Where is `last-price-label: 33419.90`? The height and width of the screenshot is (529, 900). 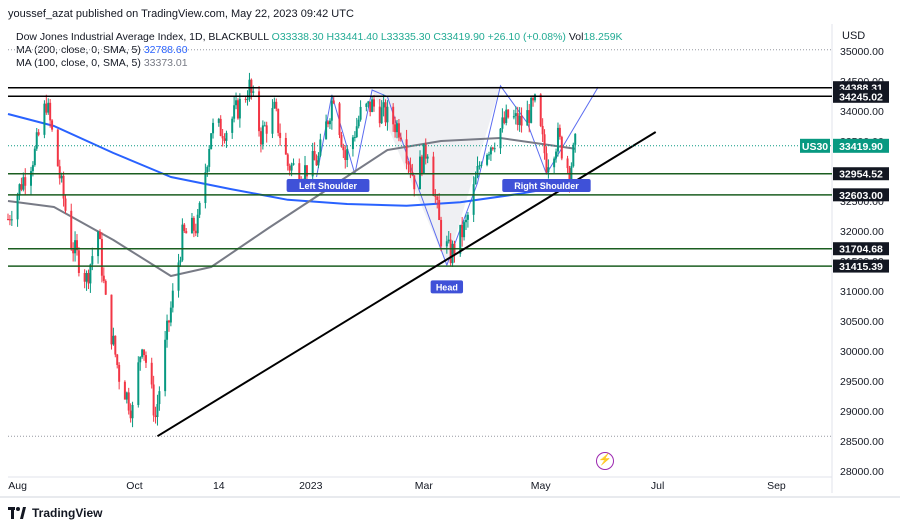
last-price-label: 33419.90 is located at coordinates (861, 147).